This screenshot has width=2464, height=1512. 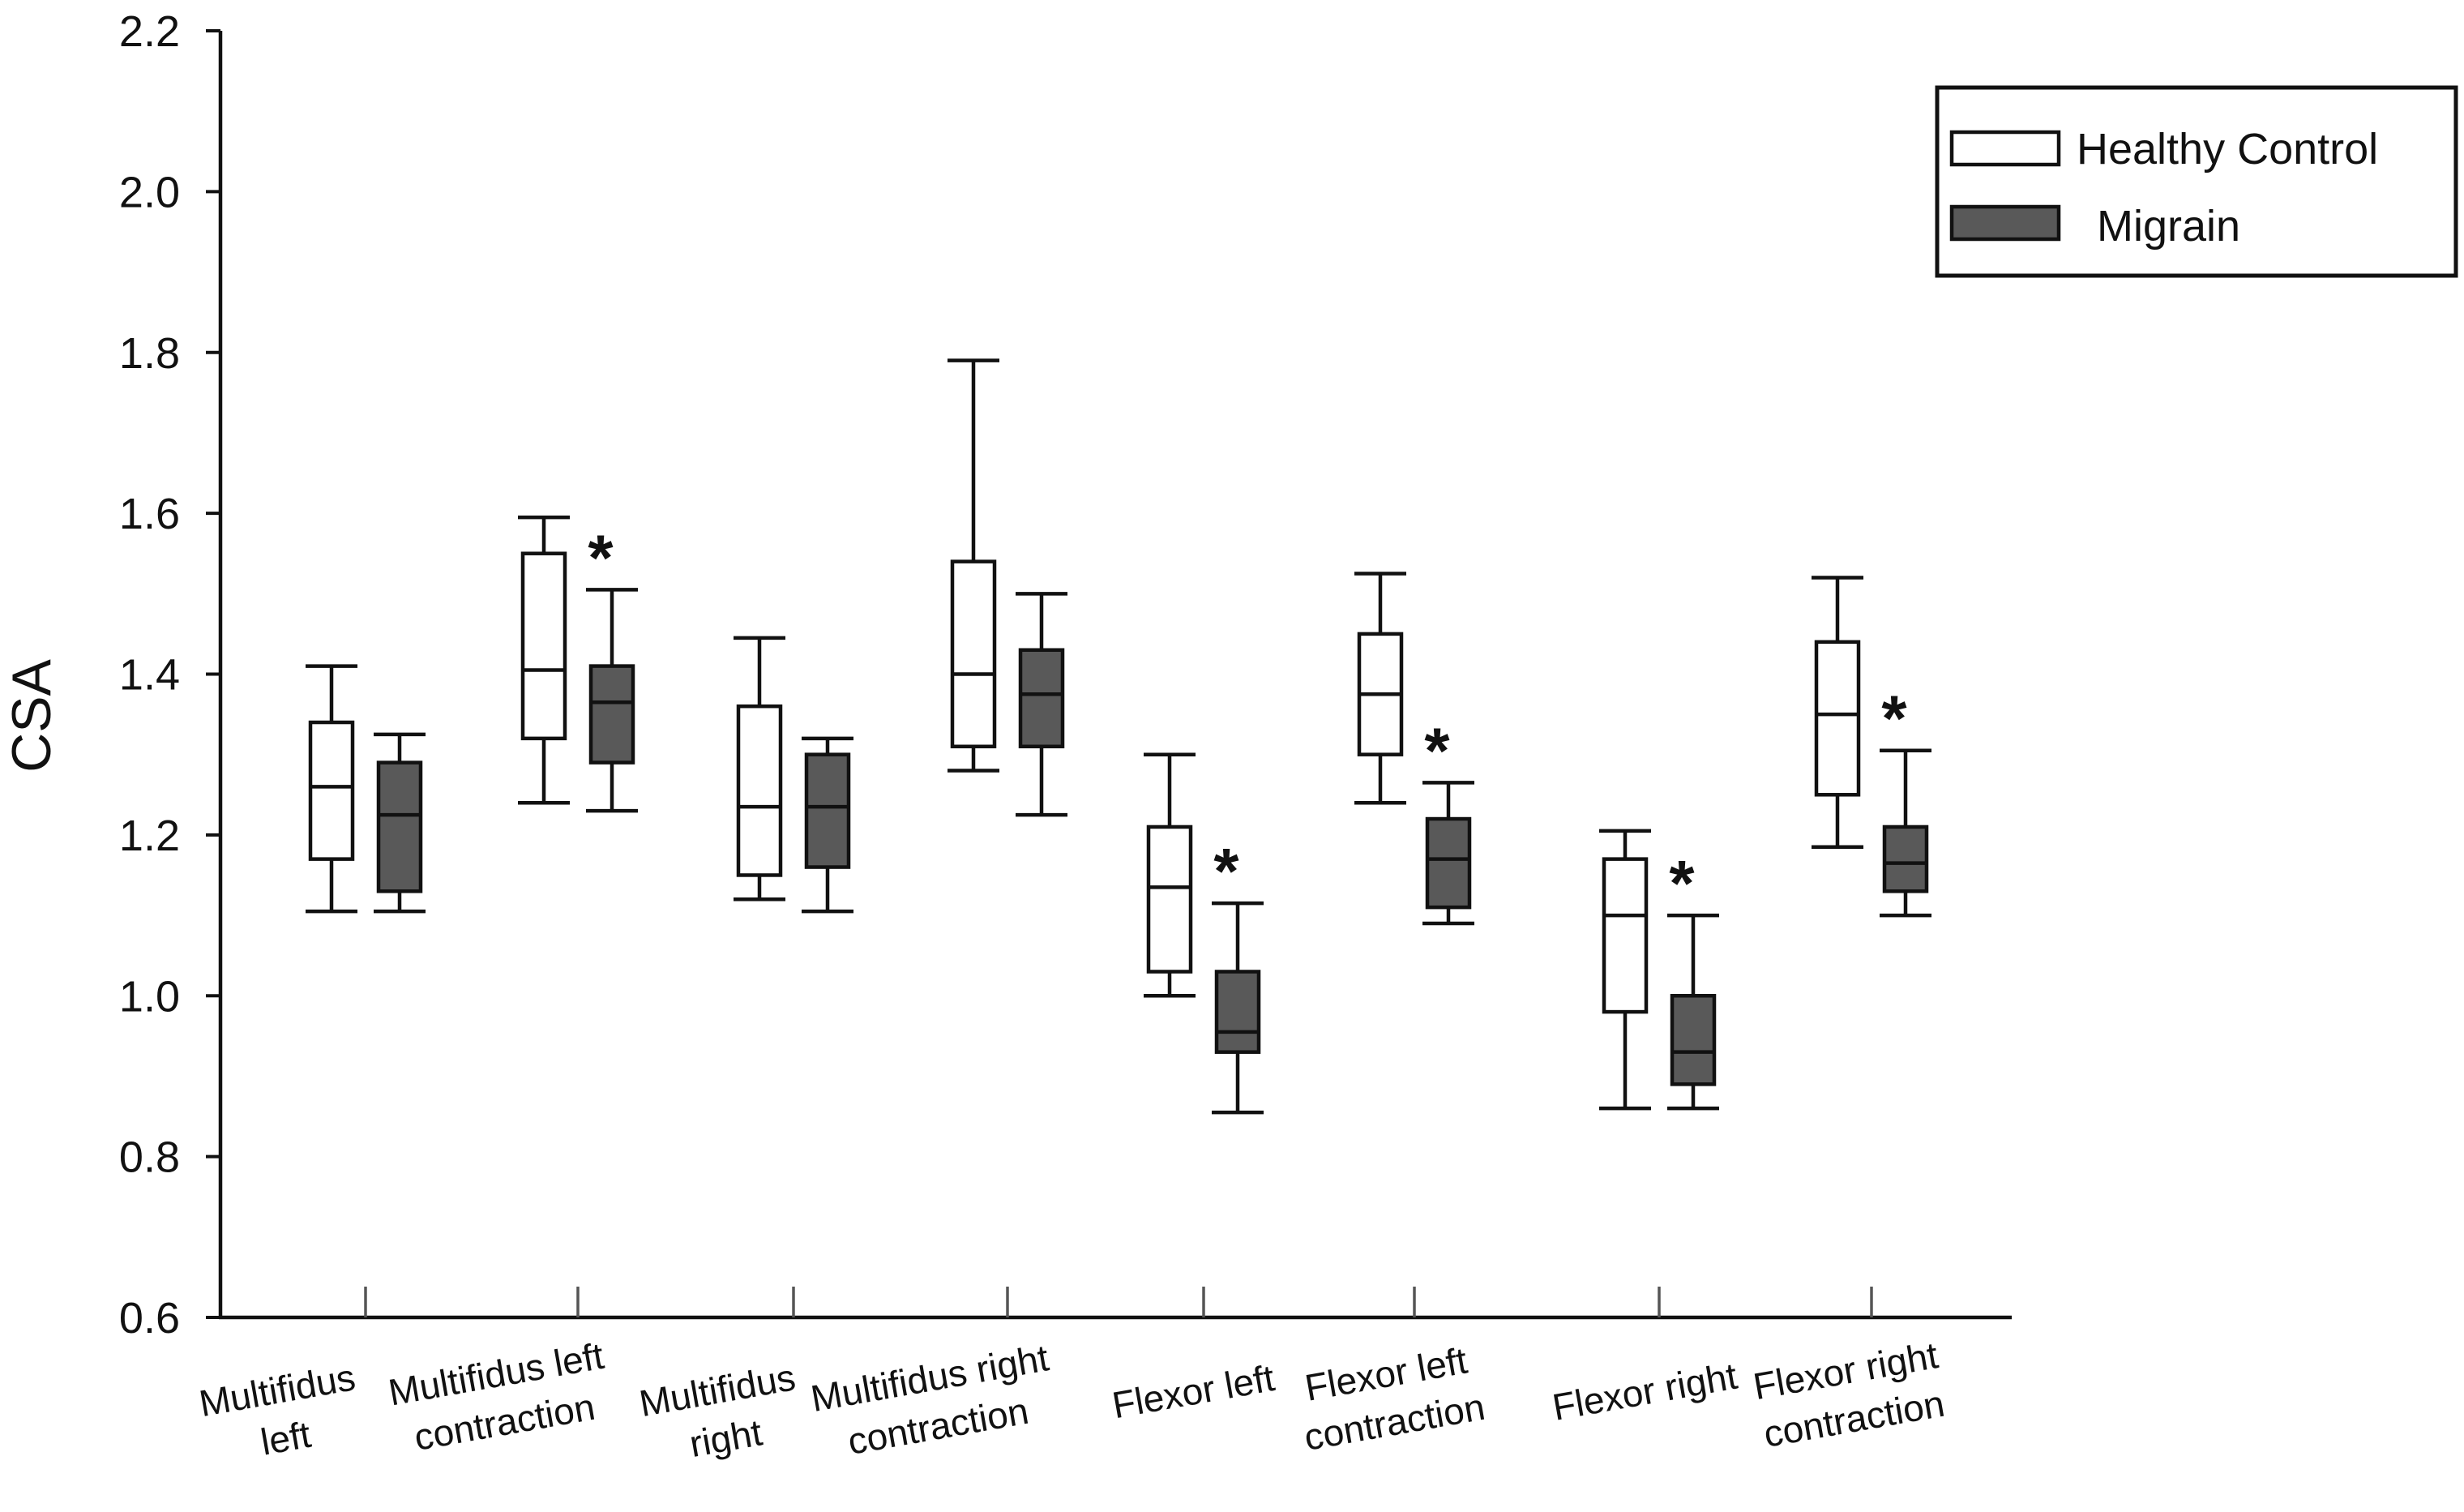 I want to click on y-tick-label: 0.6, so click(x=149, y=1318).